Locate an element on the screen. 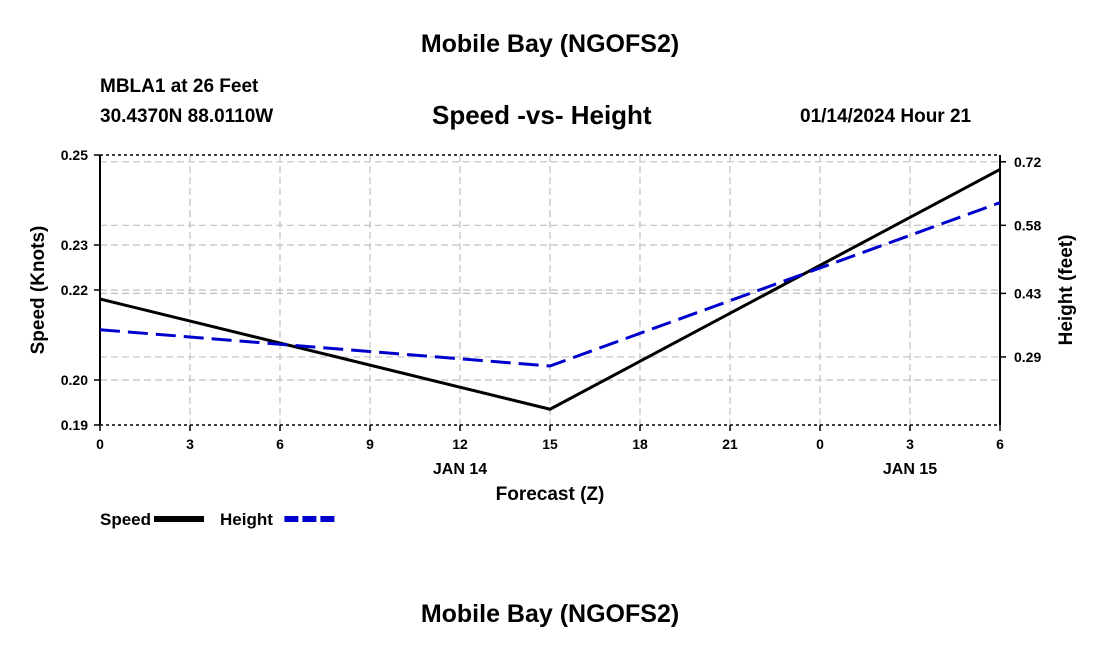  x-axis-title: Forecast (Z) is located at coordinates (550, 494).